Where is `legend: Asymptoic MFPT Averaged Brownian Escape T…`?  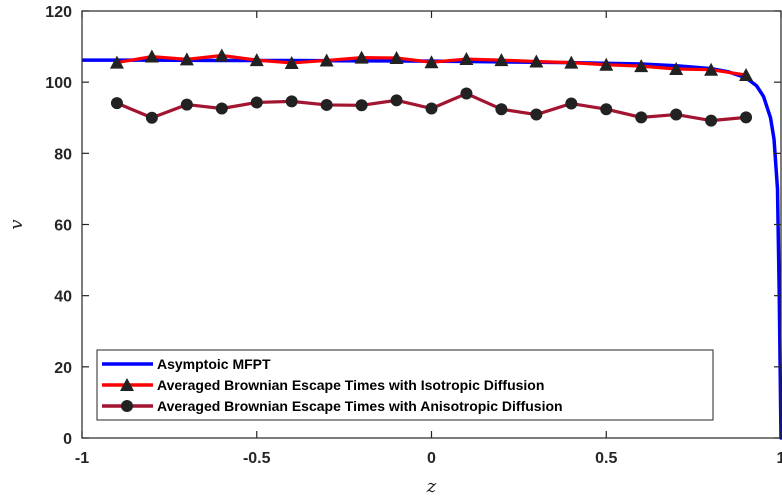
legend: Asymptoic MFPT Averaged Brownian Escape T… is located at coordinates (405, 385).